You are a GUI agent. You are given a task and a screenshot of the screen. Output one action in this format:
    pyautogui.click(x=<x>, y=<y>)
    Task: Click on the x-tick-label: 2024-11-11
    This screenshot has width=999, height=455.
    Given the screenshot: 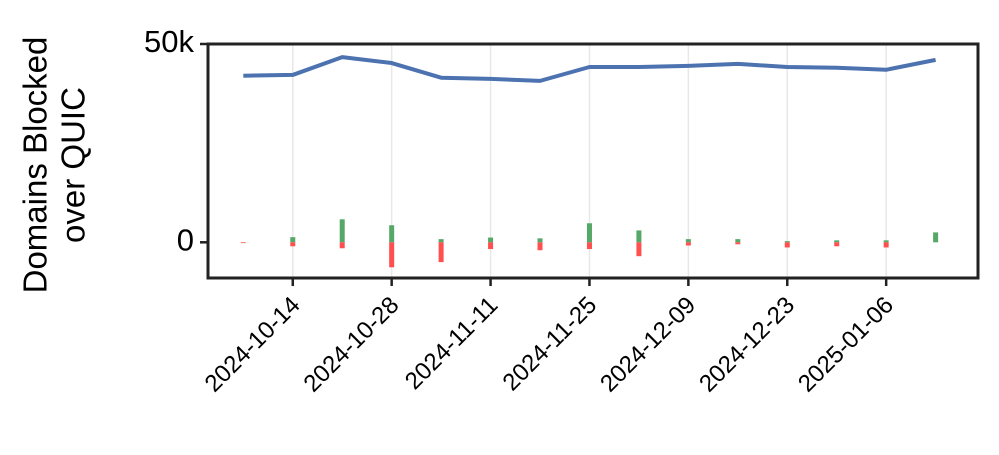 What is the action you would take?
    pyautogui.click(x=451, y=343)
    